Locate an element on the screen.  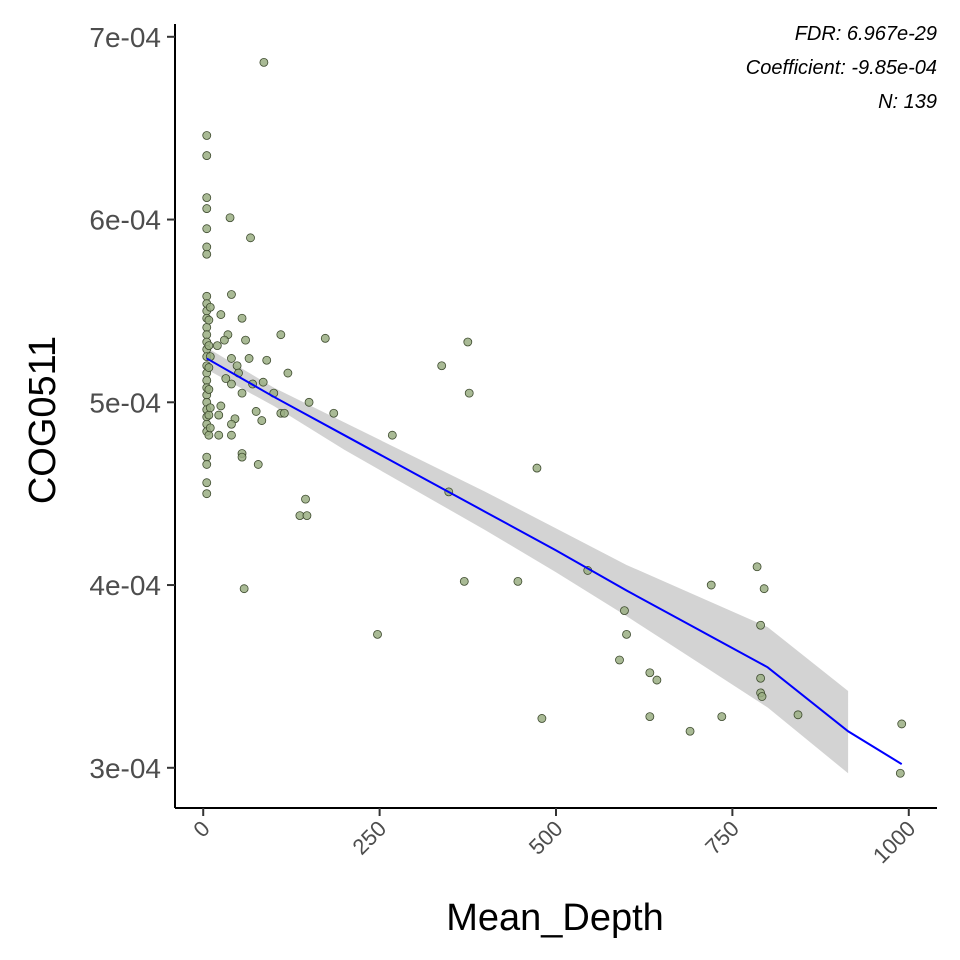
annotation-coefficient: Coefficient: -9.85e-04 is located at coordinates (841, 68).